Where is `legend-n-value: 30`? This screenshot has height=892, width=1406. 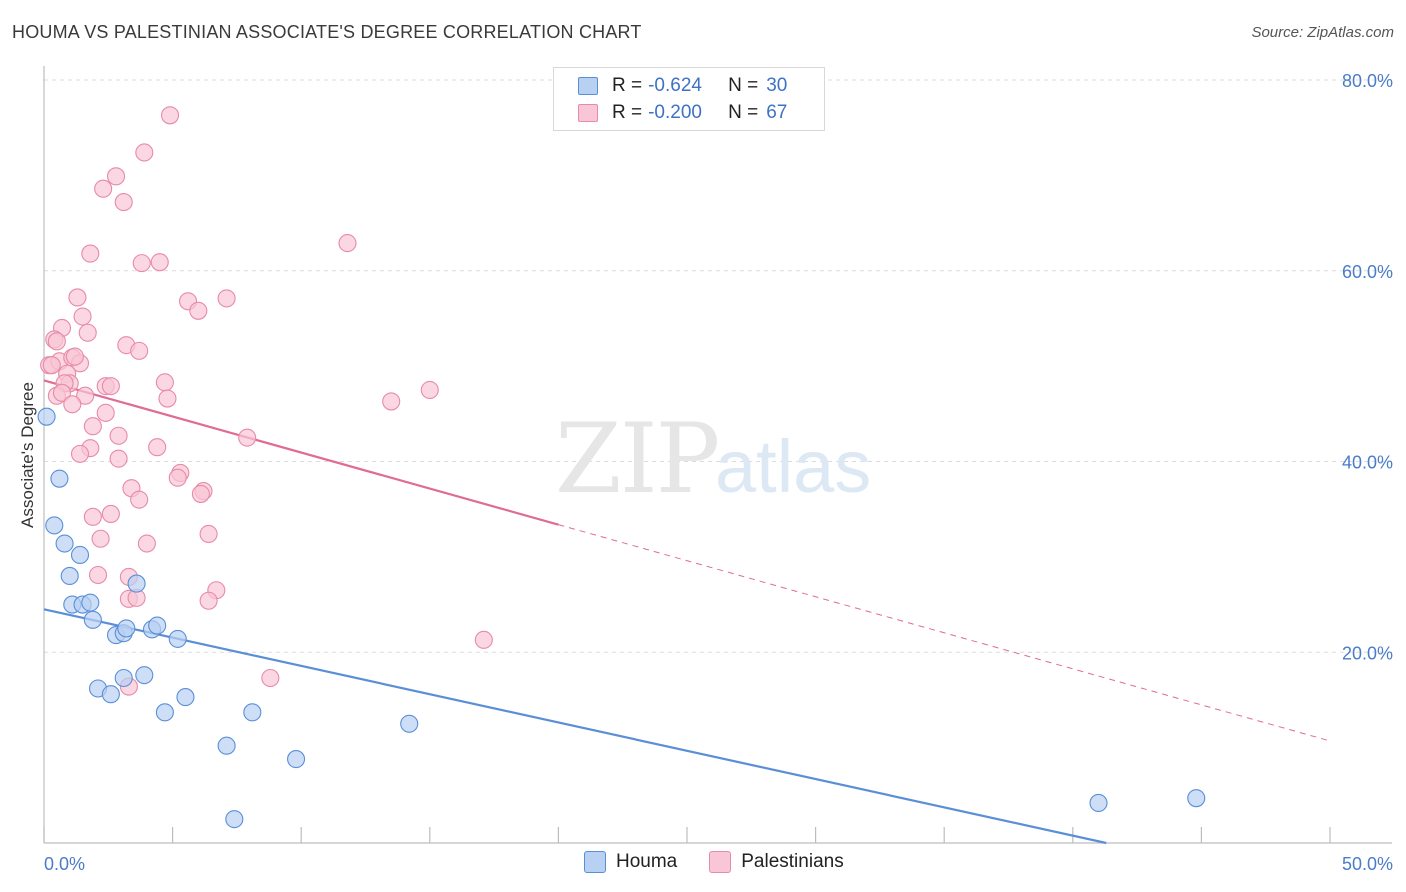 legend-n-value: 30 is located at coordinates (777, 85).